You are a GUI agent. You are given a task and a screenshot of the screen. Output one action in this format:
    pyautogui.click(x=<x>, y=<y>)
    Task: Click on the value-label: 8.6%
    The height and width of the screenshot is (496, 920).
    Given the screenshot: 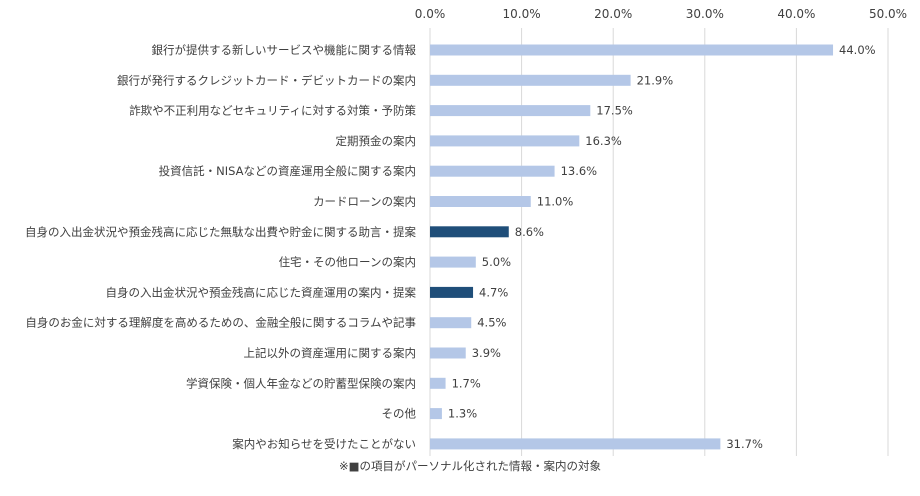 What is the action you would take?
    pyautogui.click(x=529, y=232)
    